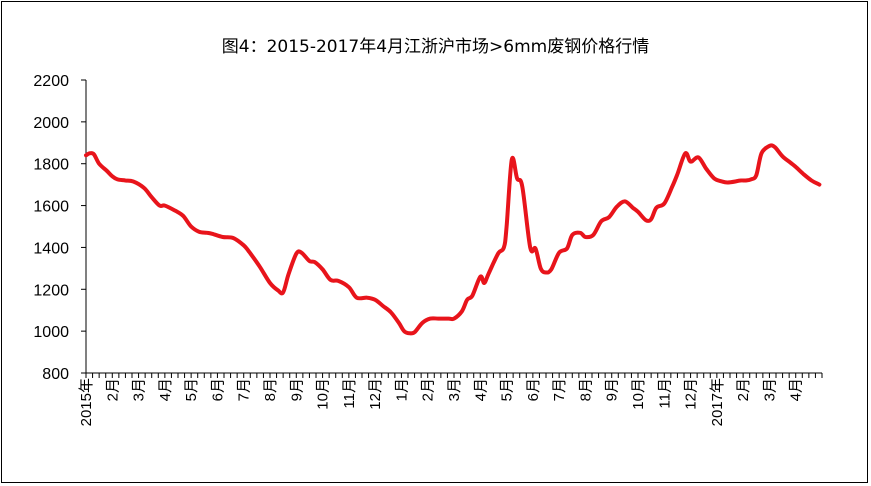 The width and height of the screenshot is (871, 486). Describe the element at coordinates (55, 374) in the screenshot. I see `y-tick-label: 800` at that location.